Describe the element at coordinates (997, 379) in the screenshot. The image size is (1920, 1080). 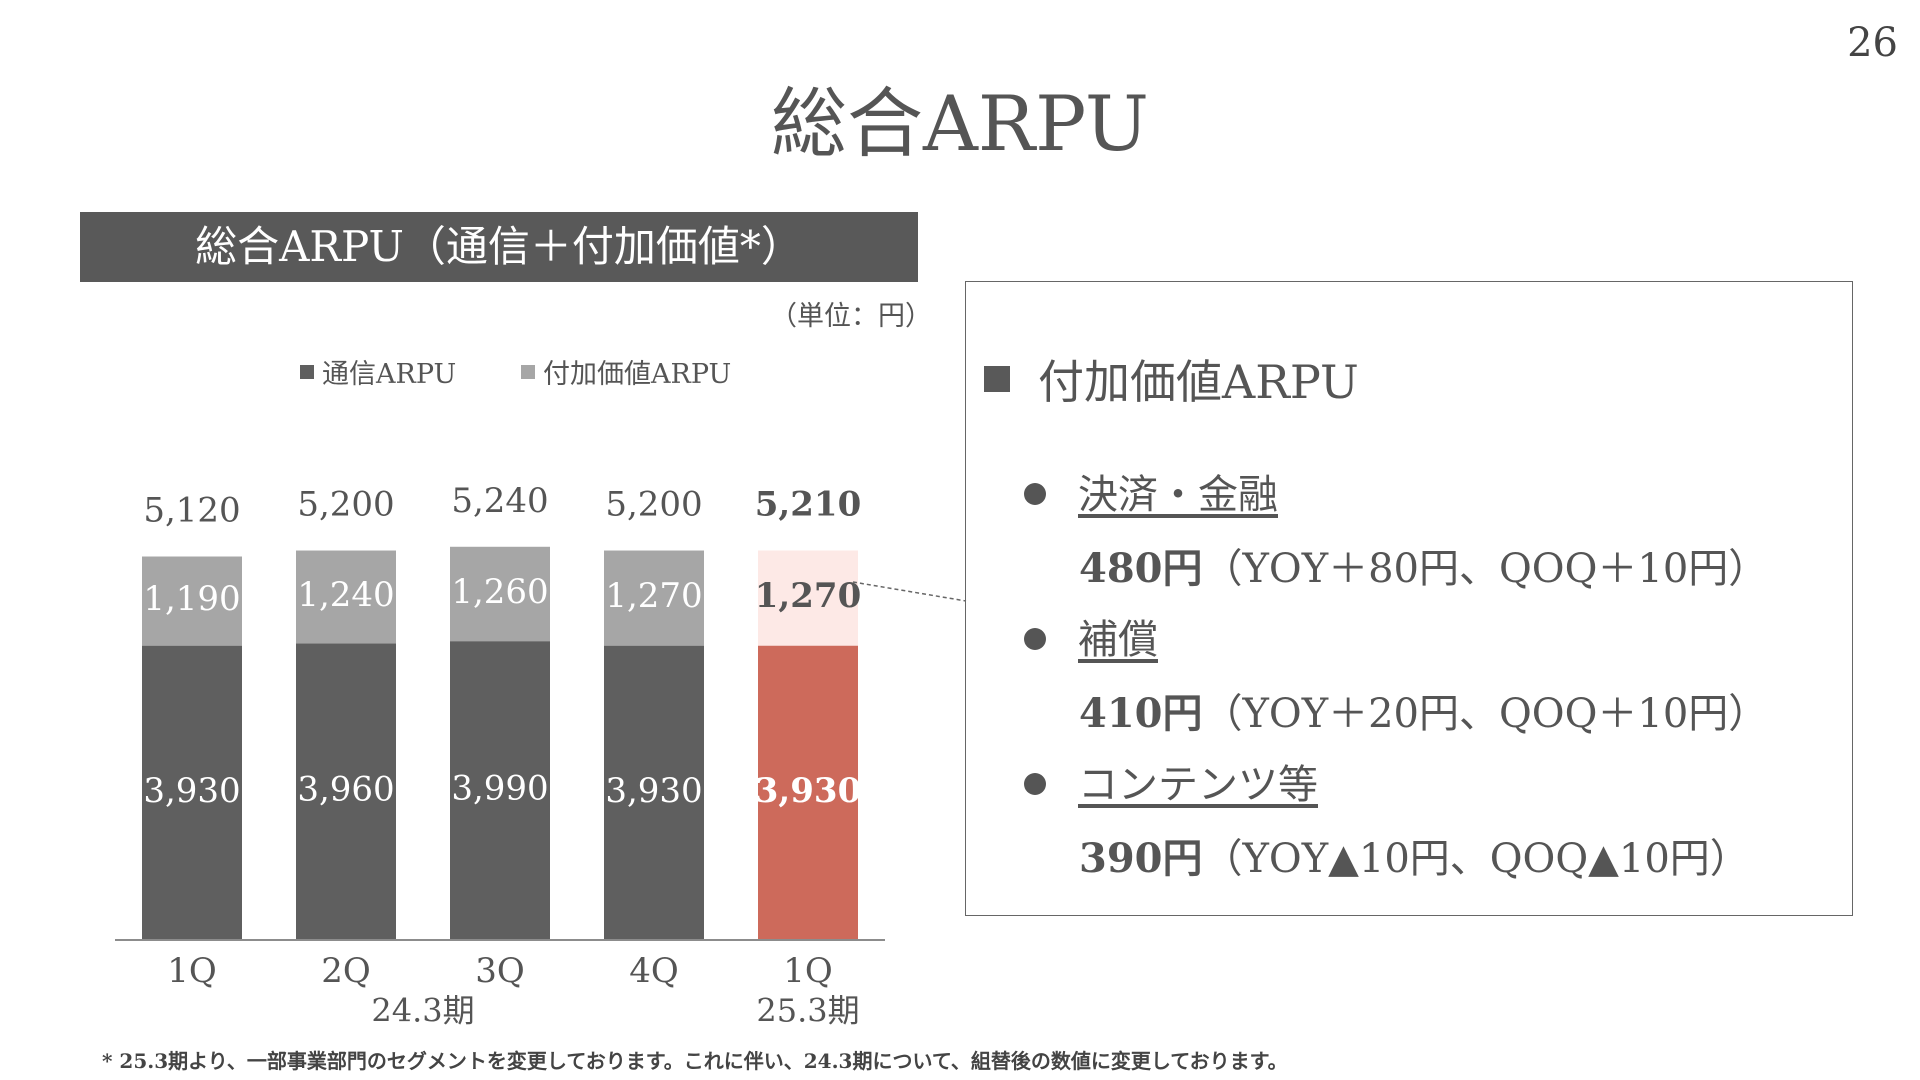
I see `square-bullet-icon` at that location.